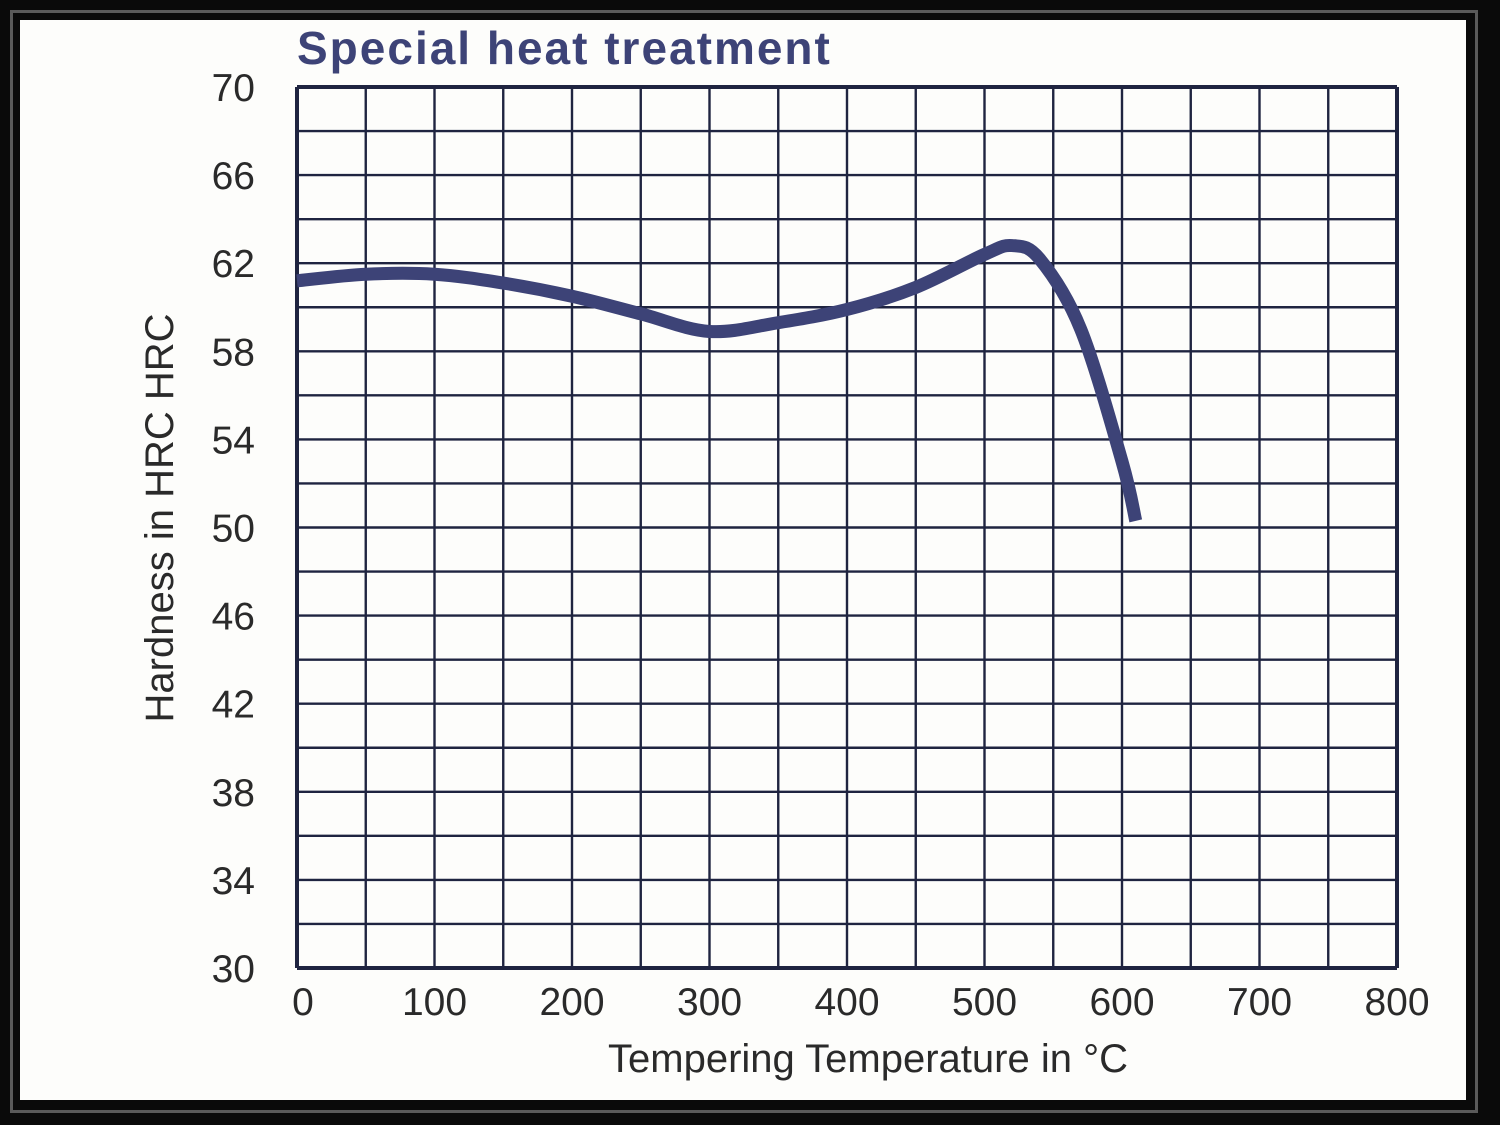  I want to click on y-tick-label: 50, so click(233, 529).